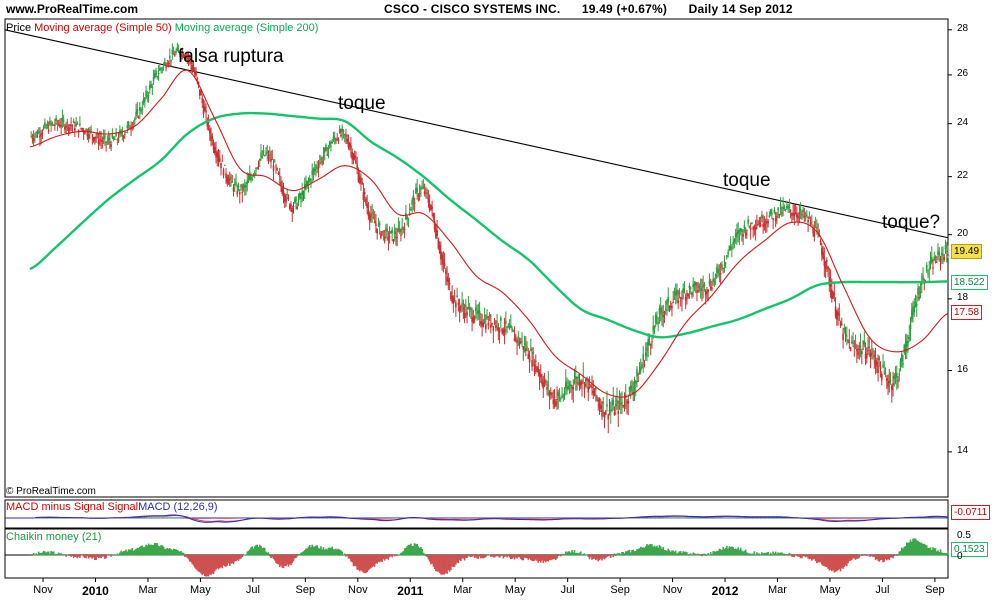  Describe the element at coordinates (246, 28) in the screenshot. I see `legend-ma200: Moving average (Simple 200)` at that location.